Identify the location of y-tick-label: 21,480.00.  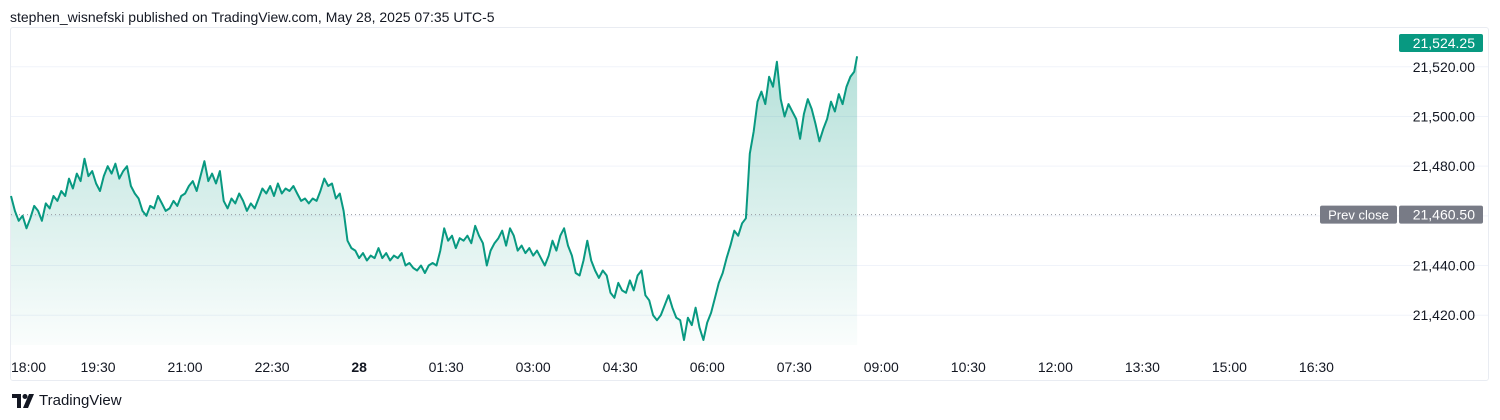
(1444, 166).